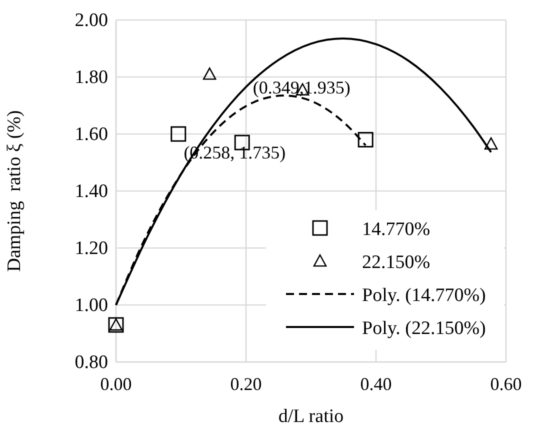 The width and height of the screenshot is (540, 436). I want to click on y-tick-label: 2.00, so click(91, 20).